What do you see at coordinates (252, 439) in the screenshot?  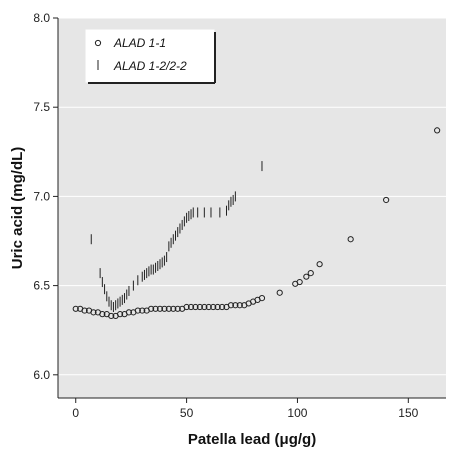 I see `x-axis-title: Patella lead (μg/g)` at bounding box center [252, 439].